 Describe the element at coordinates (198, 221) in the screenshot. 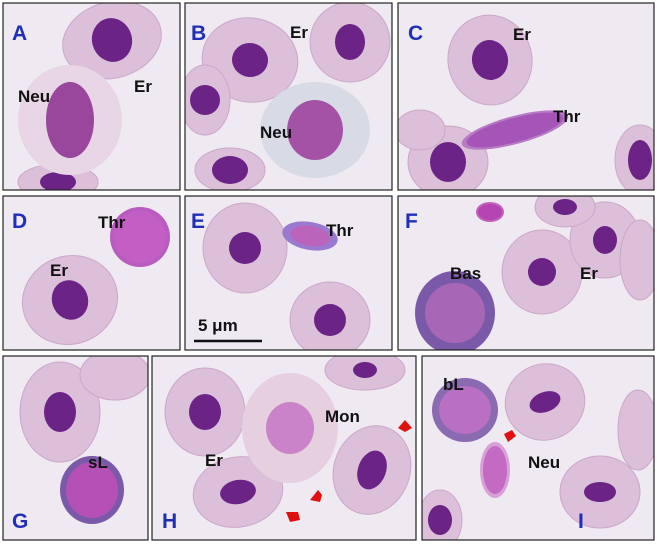

I see `panel-letter: E` at that location.